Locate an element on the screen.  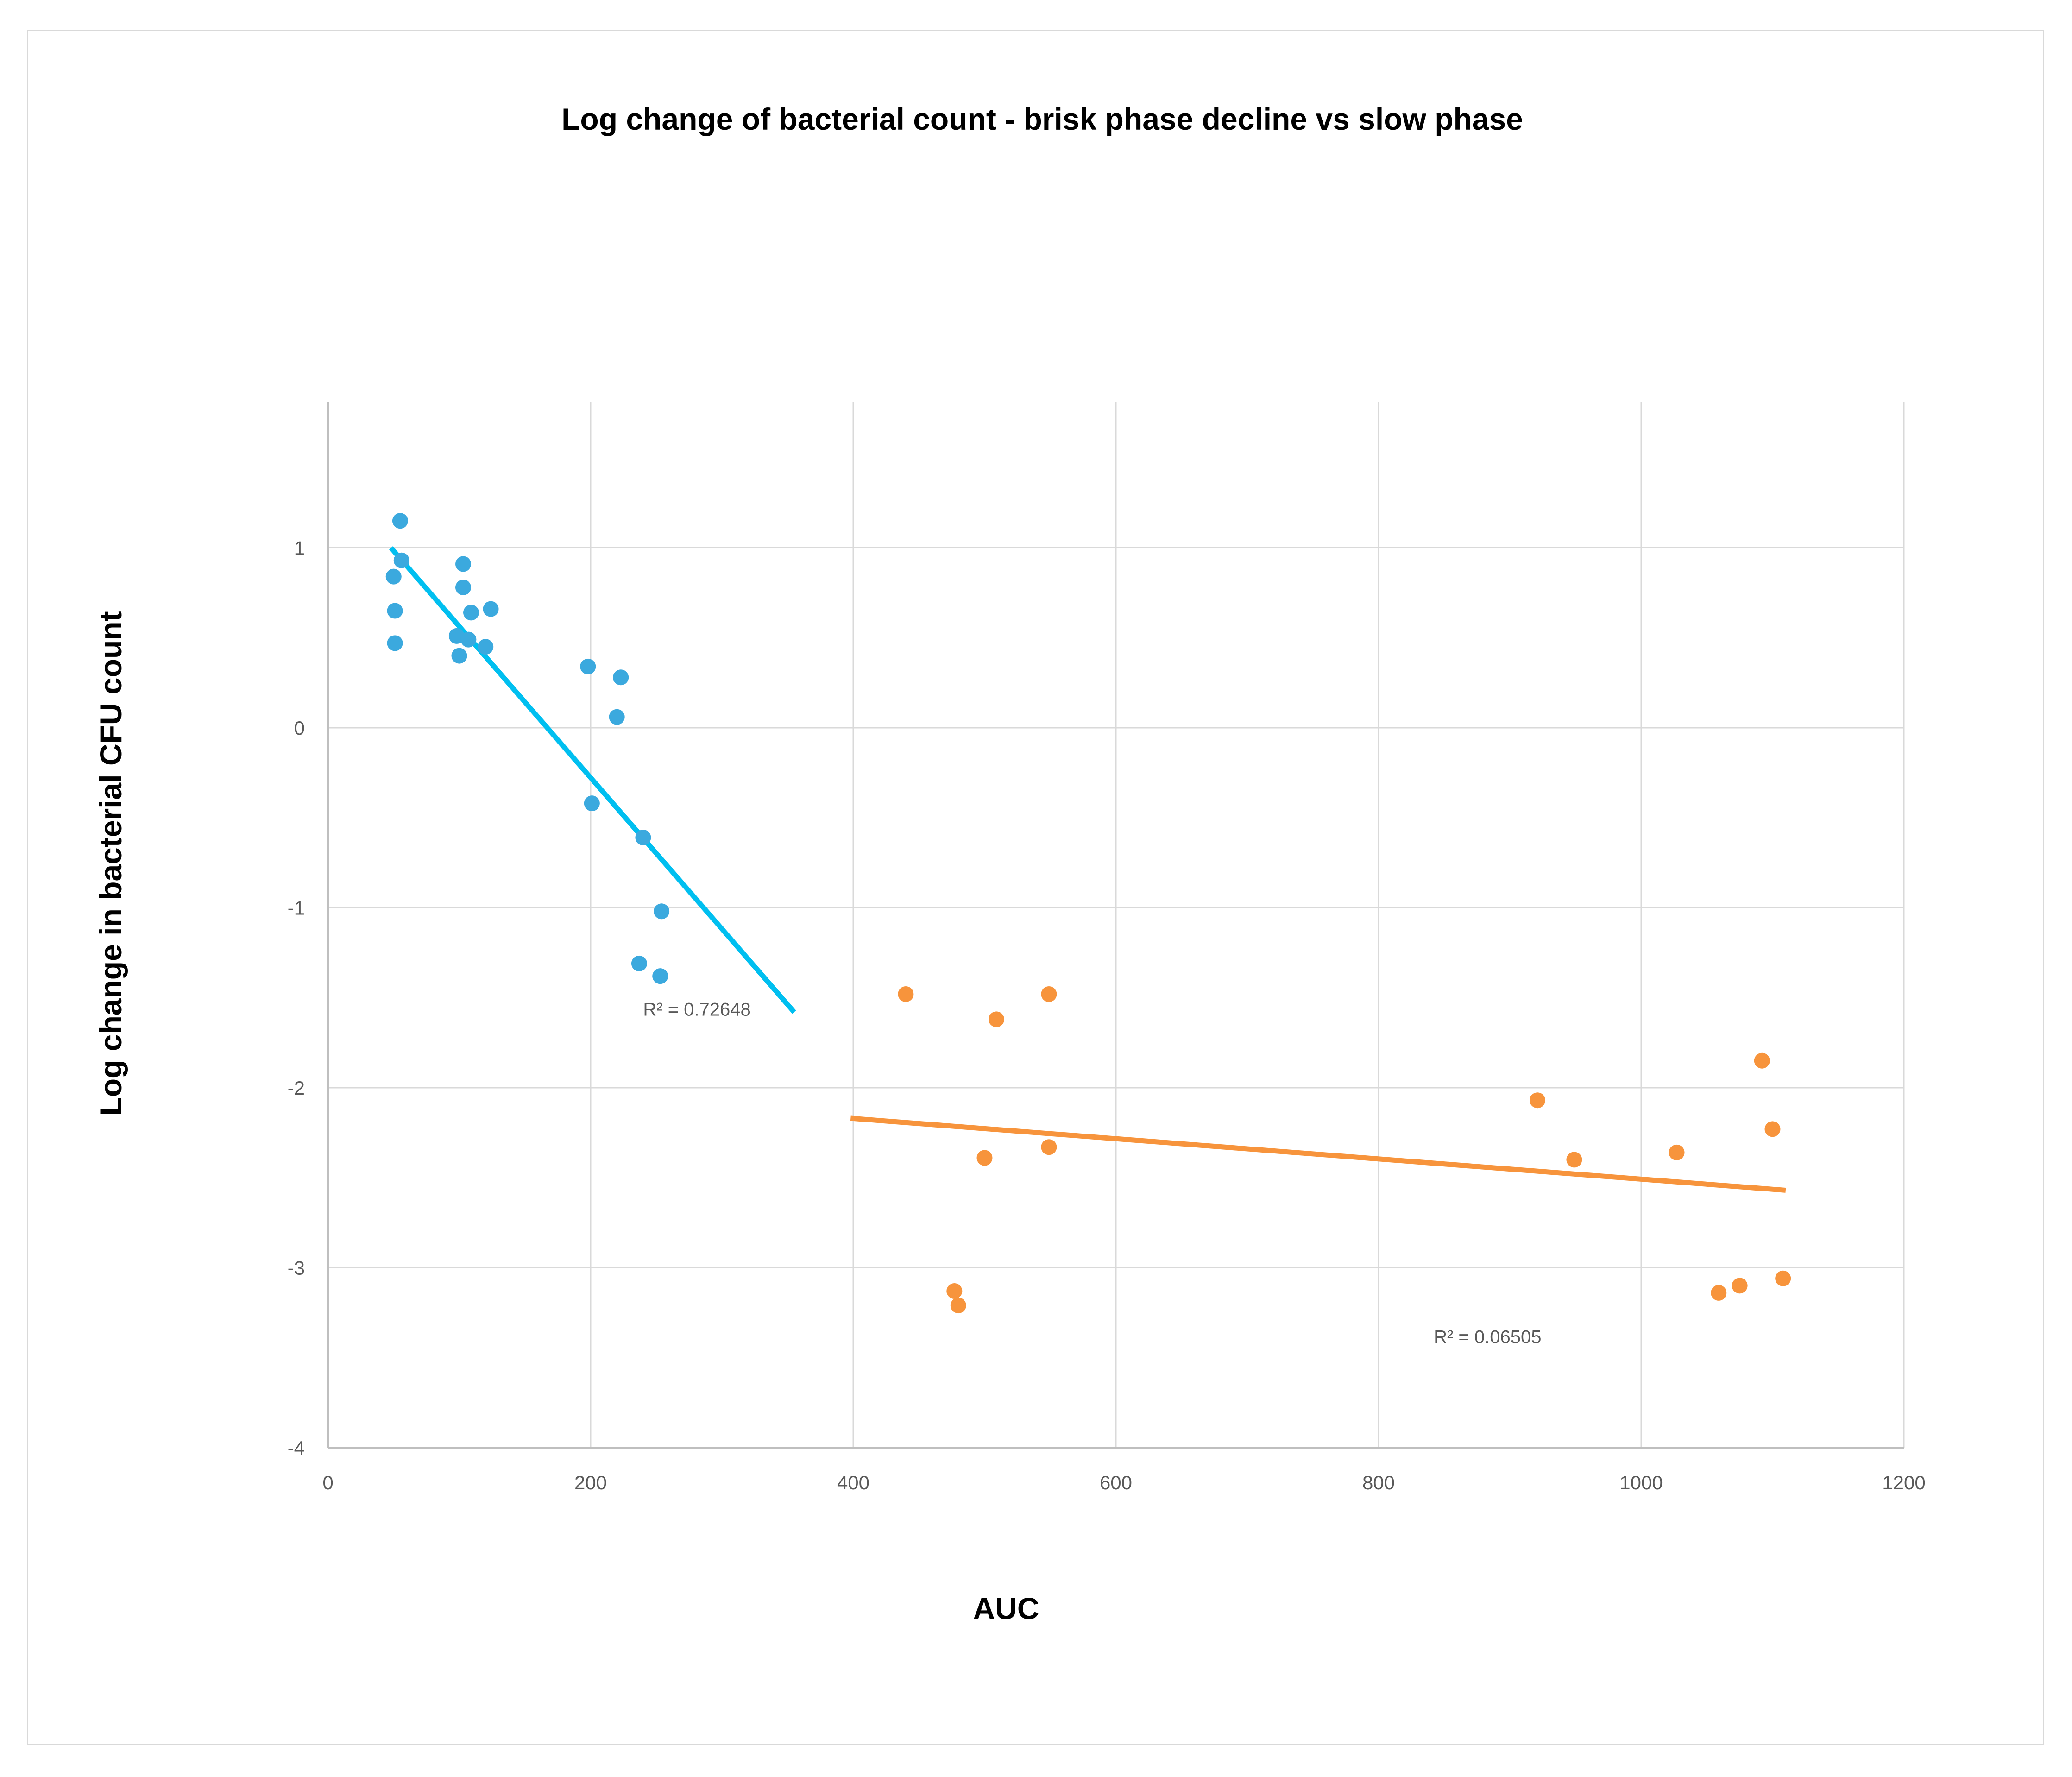
r2-label-series-2: R² = 0.06505 is located at coordinates (1487, 1337).